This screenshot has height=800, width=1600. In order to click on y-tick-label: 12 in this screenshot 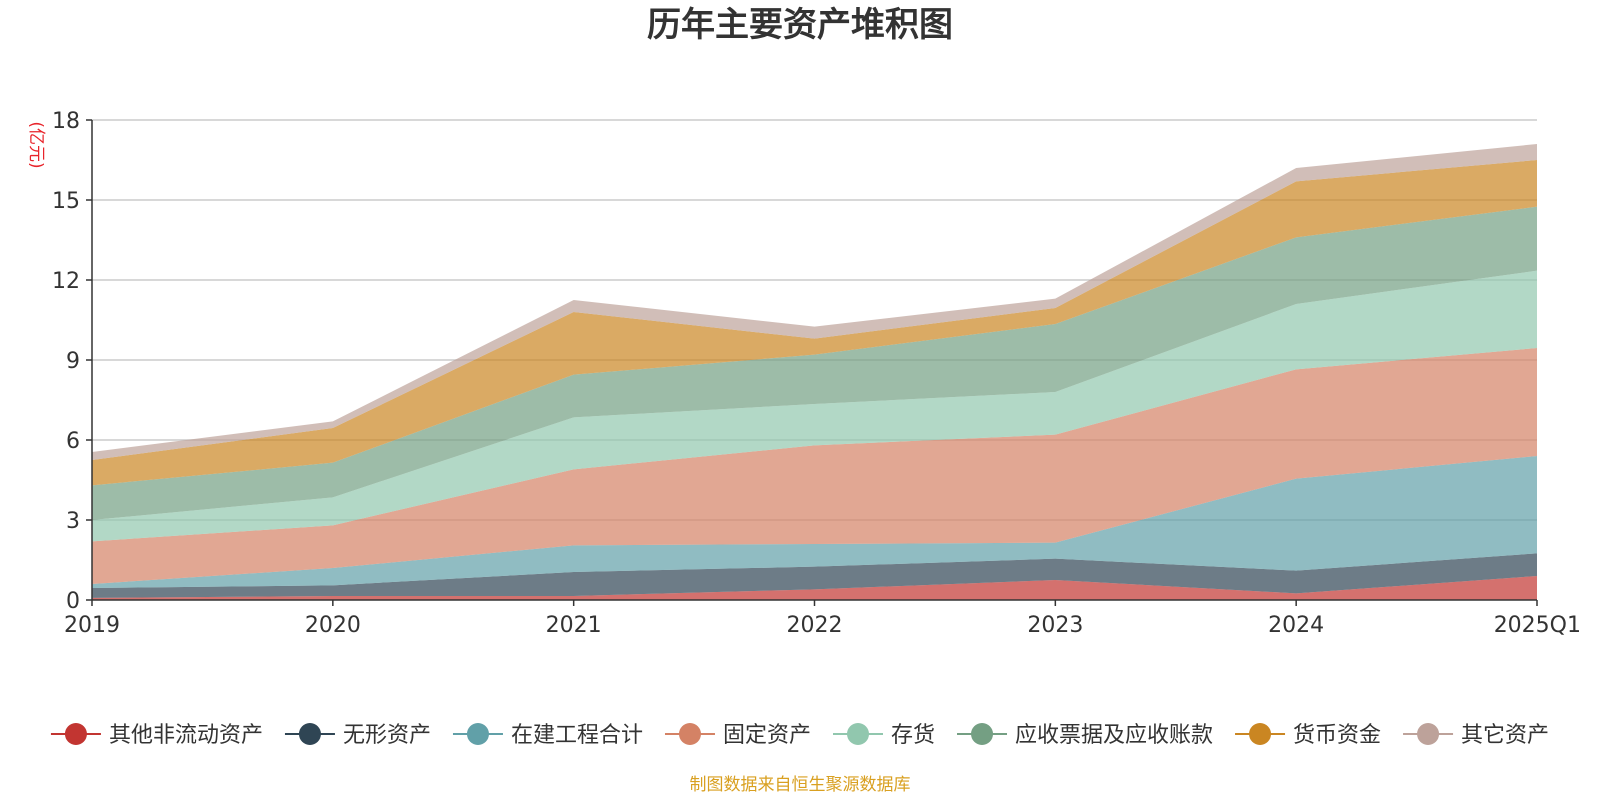, I will do `click(66, 281)`.